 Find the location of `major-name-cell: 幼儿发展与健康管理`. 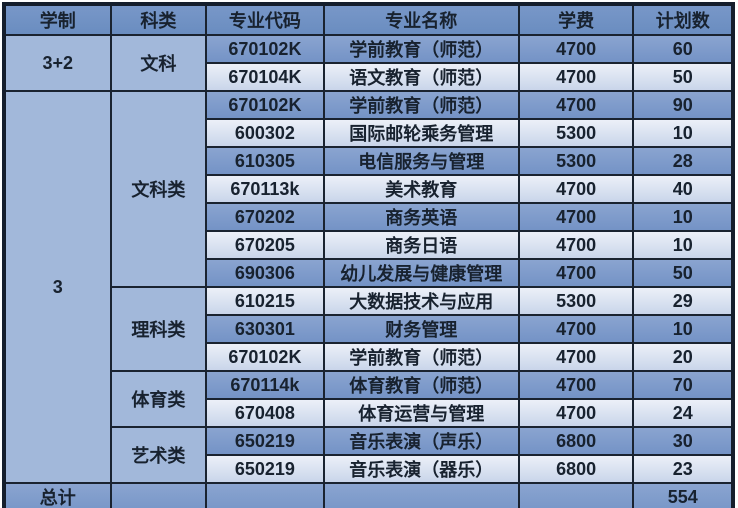

major-name-cell: 幼儿发展与健康管理 is located at coordinates (421, 273).